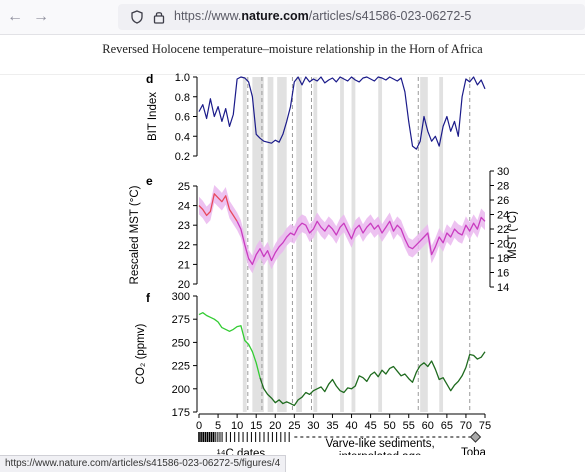 This screenshot has height=472, width=585. What do you see at coordinates (428, 426) in the screenshot?
I see `x-tick-label: 60` at bounding box center [428, 426].